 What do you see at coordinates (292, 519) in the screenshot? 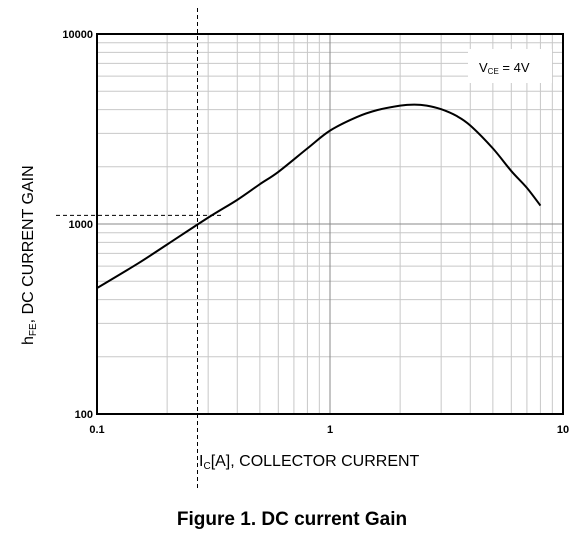
I see `figure-caption: Figure 1. DC current Gain` at bounding box center [292, 519].